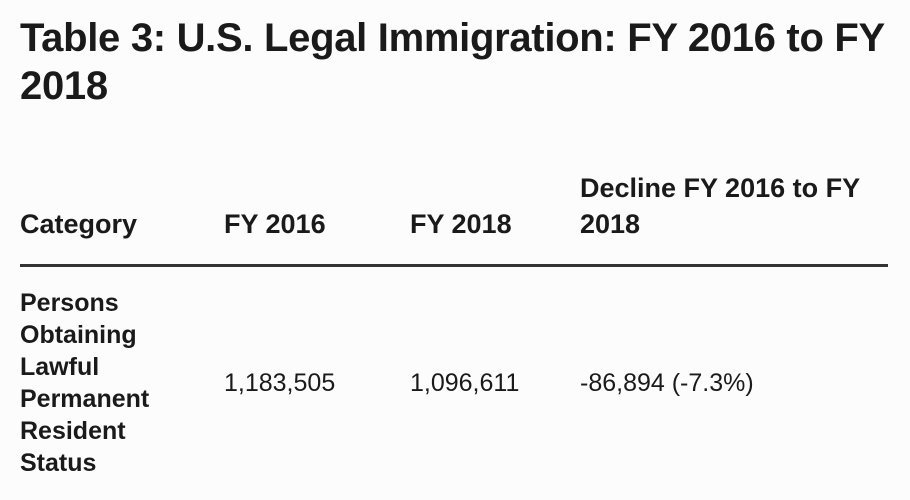 This screenshot has width=910, height=500. Describe the element at coordinates (465, 383) in the screenshot. I see `cell-fy2018: 1,096,611` at that location.